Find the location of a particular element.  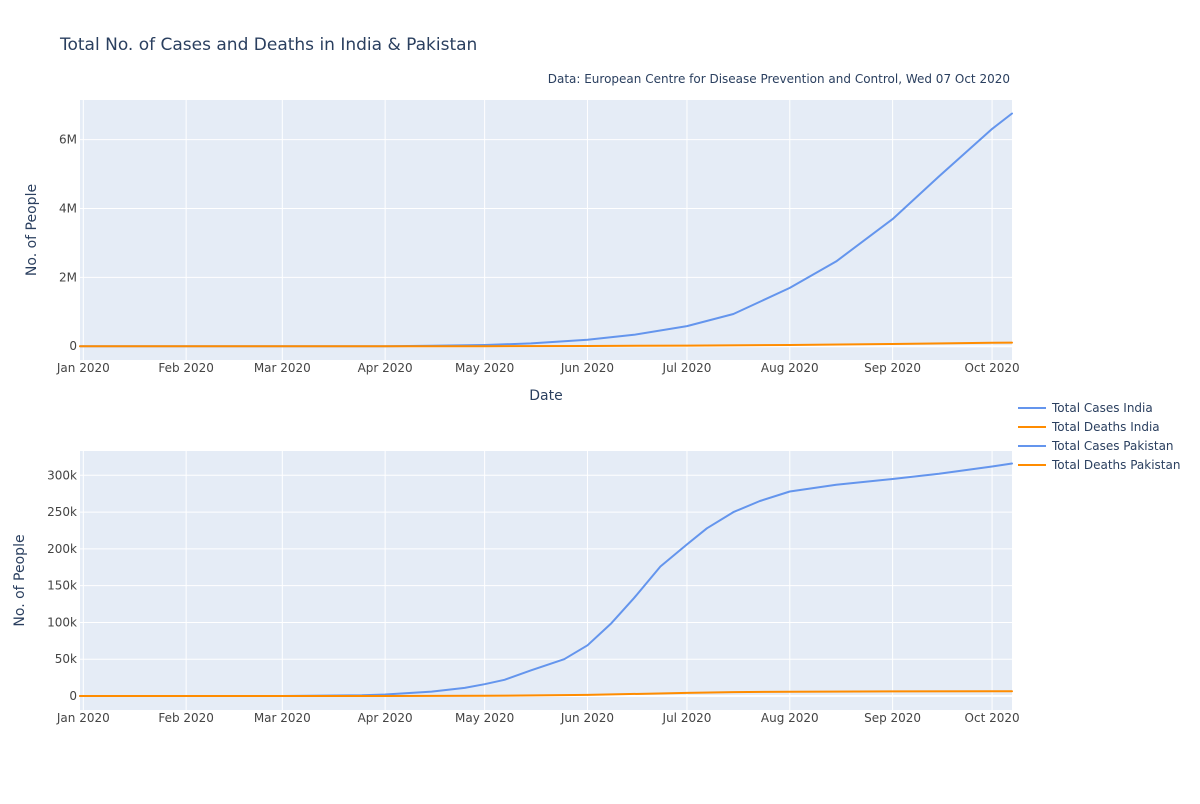

legend-entry: Total Deaths Pakistan is located at coordinates (1115, 465).